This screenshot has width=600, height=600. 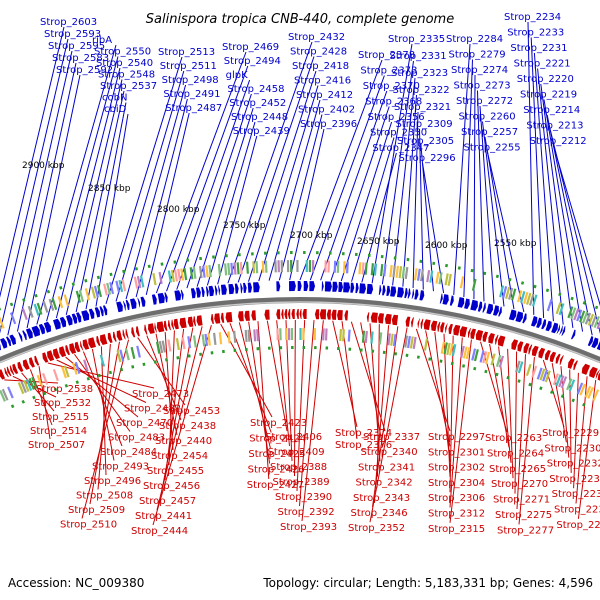 I want to click on reverse-gene-label: Strop_2441, so click(x=163, y=516).